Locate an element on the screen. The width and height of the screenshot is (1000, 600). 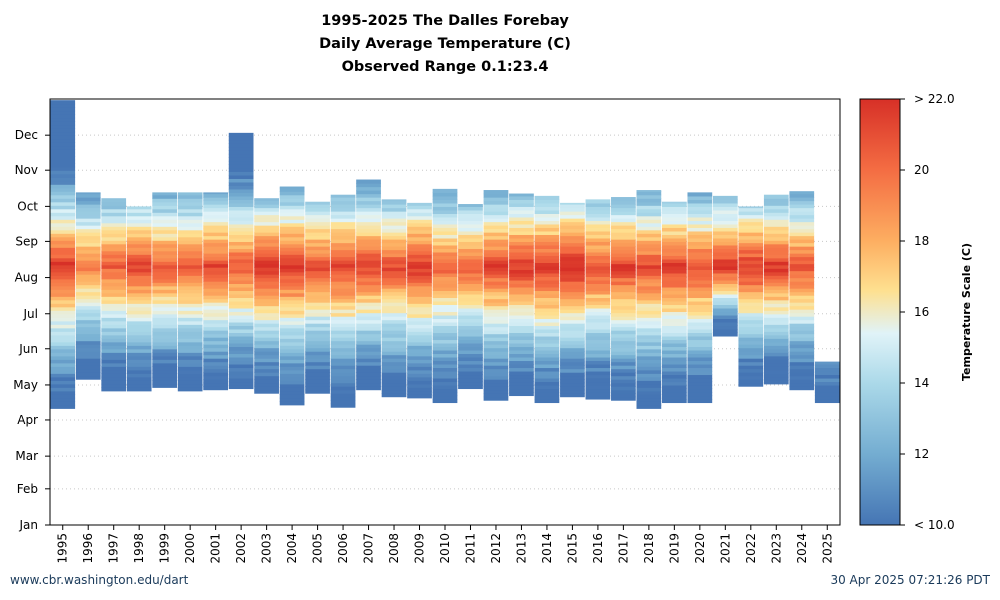
x-tick-label-2001: 2001 is located at coordinates (216, 548).